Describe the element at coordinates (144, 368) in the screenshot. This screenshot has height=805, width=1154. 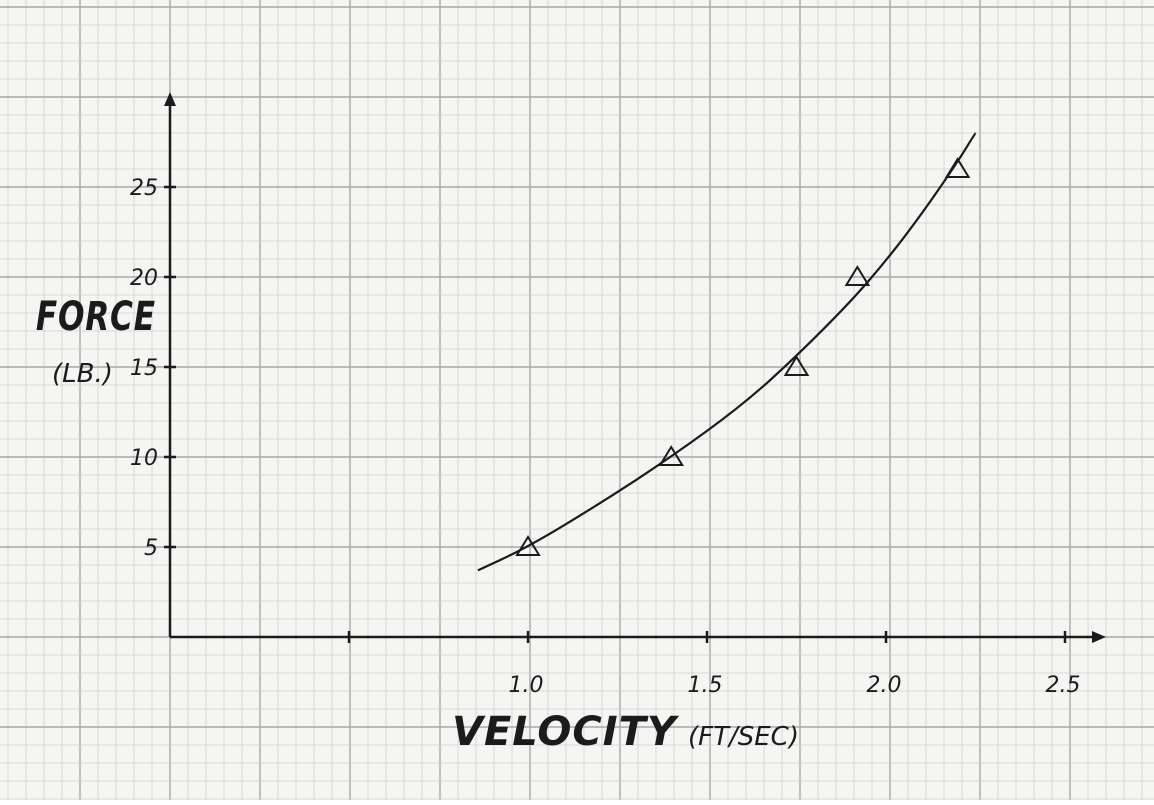
I see `y-tick-label: 15` at that location.